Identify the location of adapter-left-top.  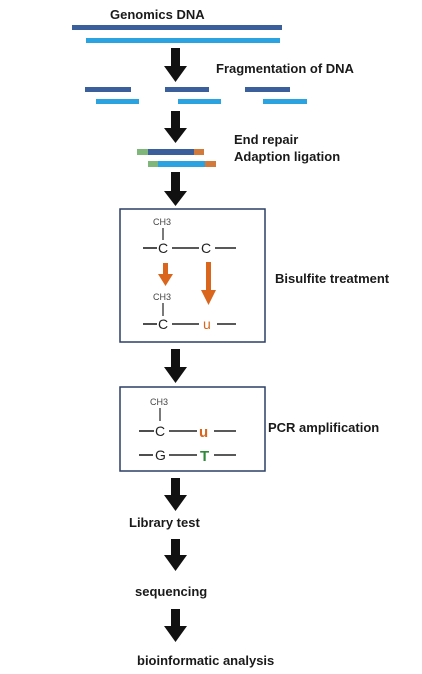
(142, 152).